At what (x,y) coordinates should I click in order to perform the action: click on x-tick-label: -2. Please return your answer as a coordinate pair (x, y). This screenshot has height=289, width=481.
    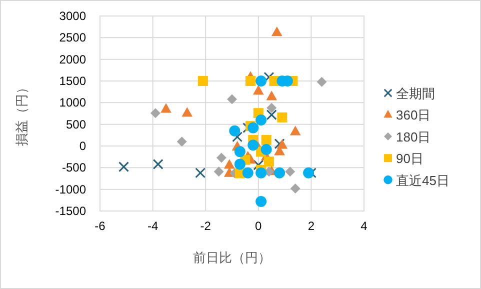
    Looking at the image, I should click on (206, 226).